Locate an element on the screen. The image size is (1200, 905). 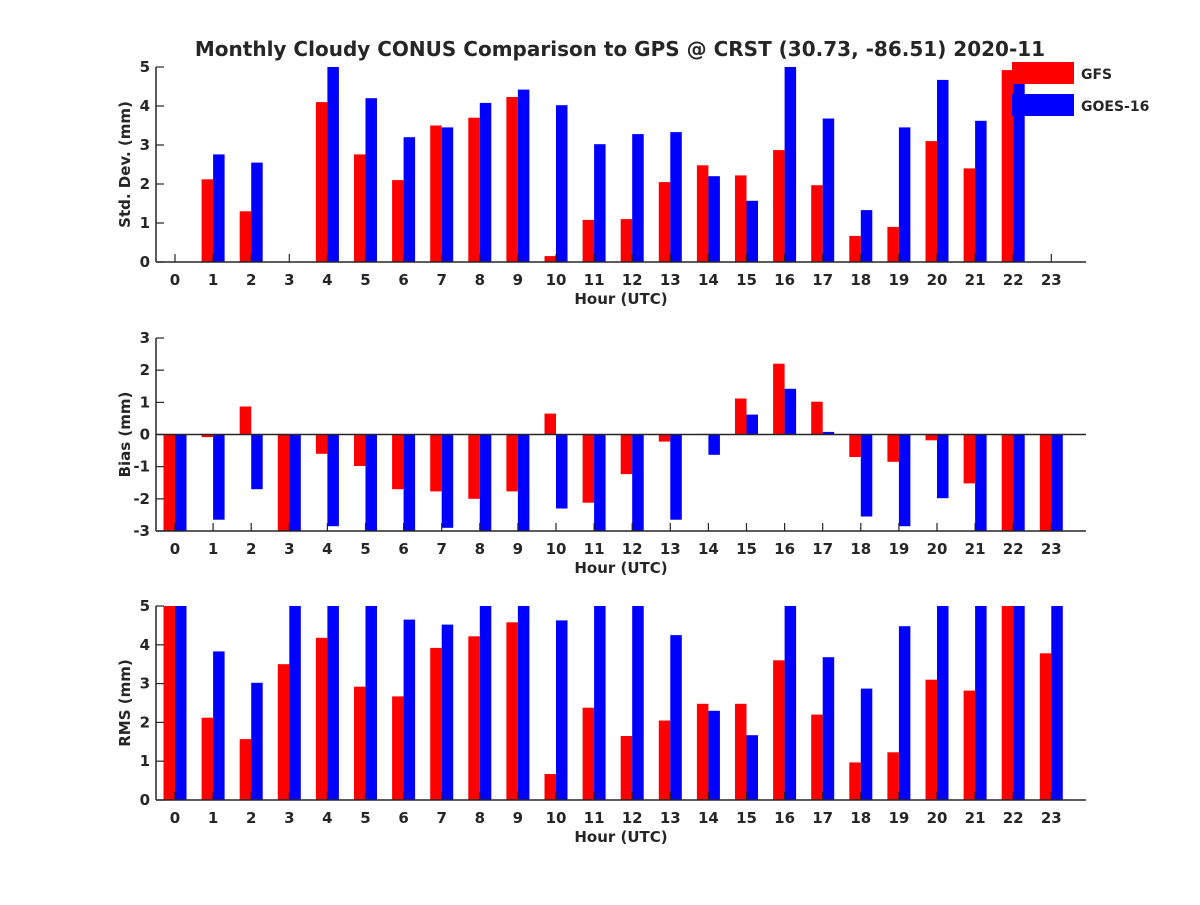
x-tick-label: 6 is located at coordinates (403, 549).